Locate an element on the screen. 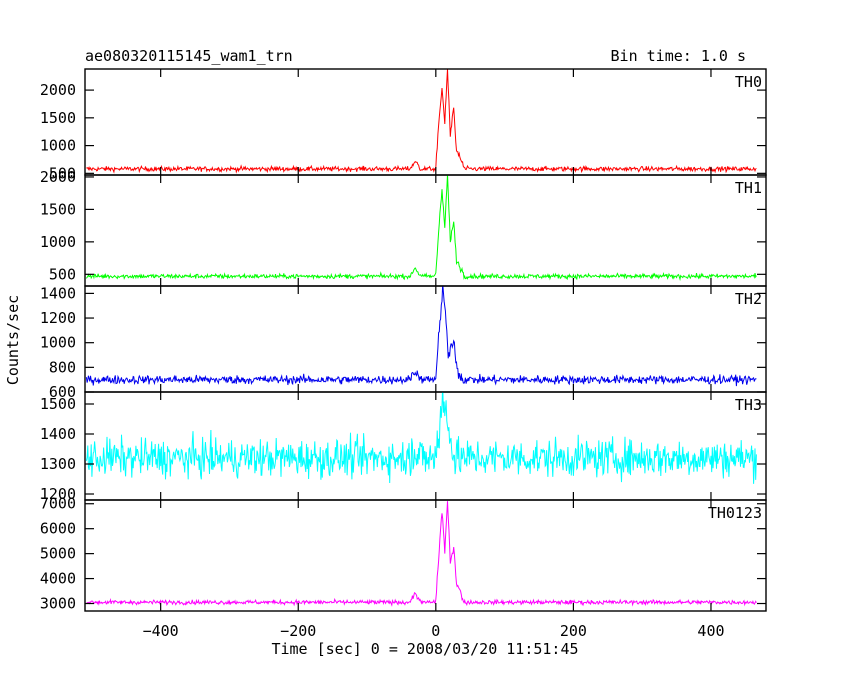  chart-title: ae080320115145_wam1_trn is located at coordinates (189, 56).